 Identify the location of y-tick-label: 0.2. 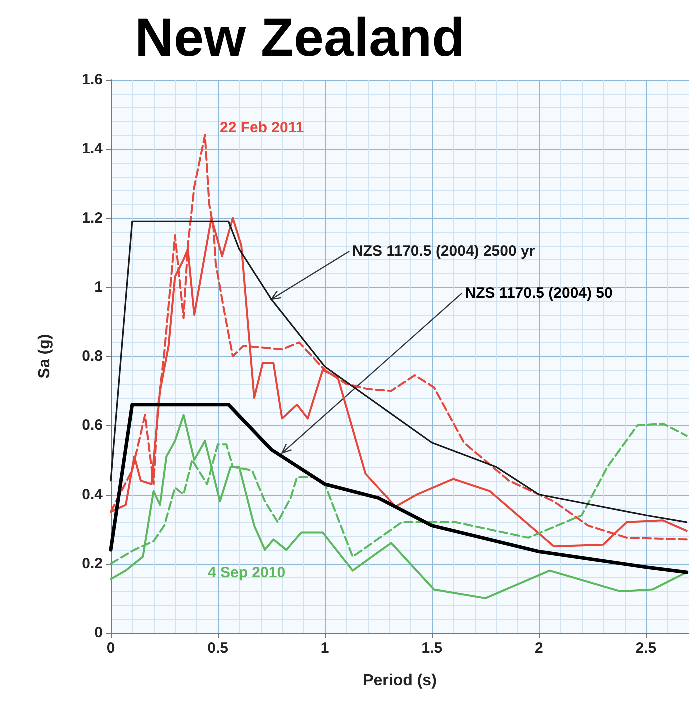
(92, 563).